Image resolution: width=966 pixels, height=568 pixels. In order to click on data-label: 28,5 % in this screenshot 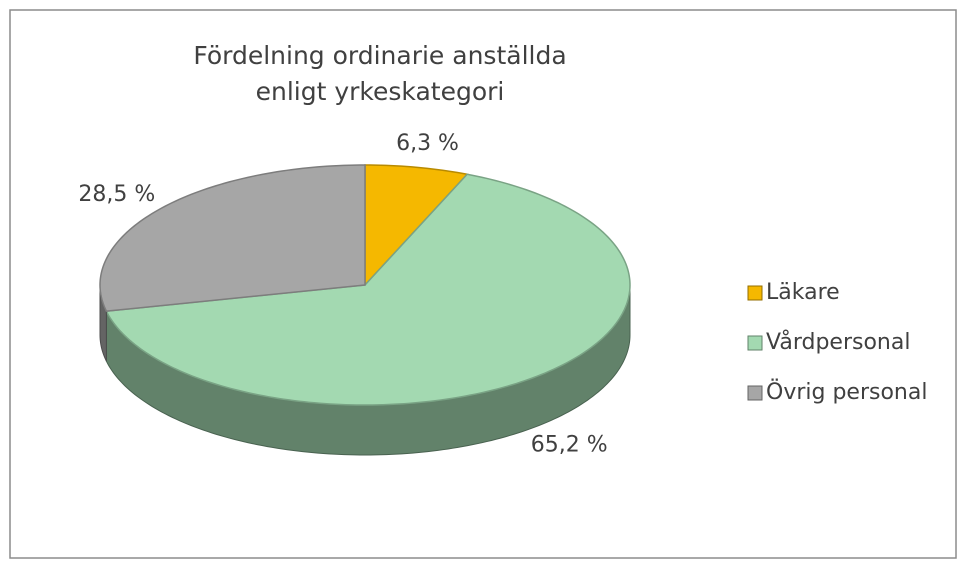, I will do `click(116, 194)`.